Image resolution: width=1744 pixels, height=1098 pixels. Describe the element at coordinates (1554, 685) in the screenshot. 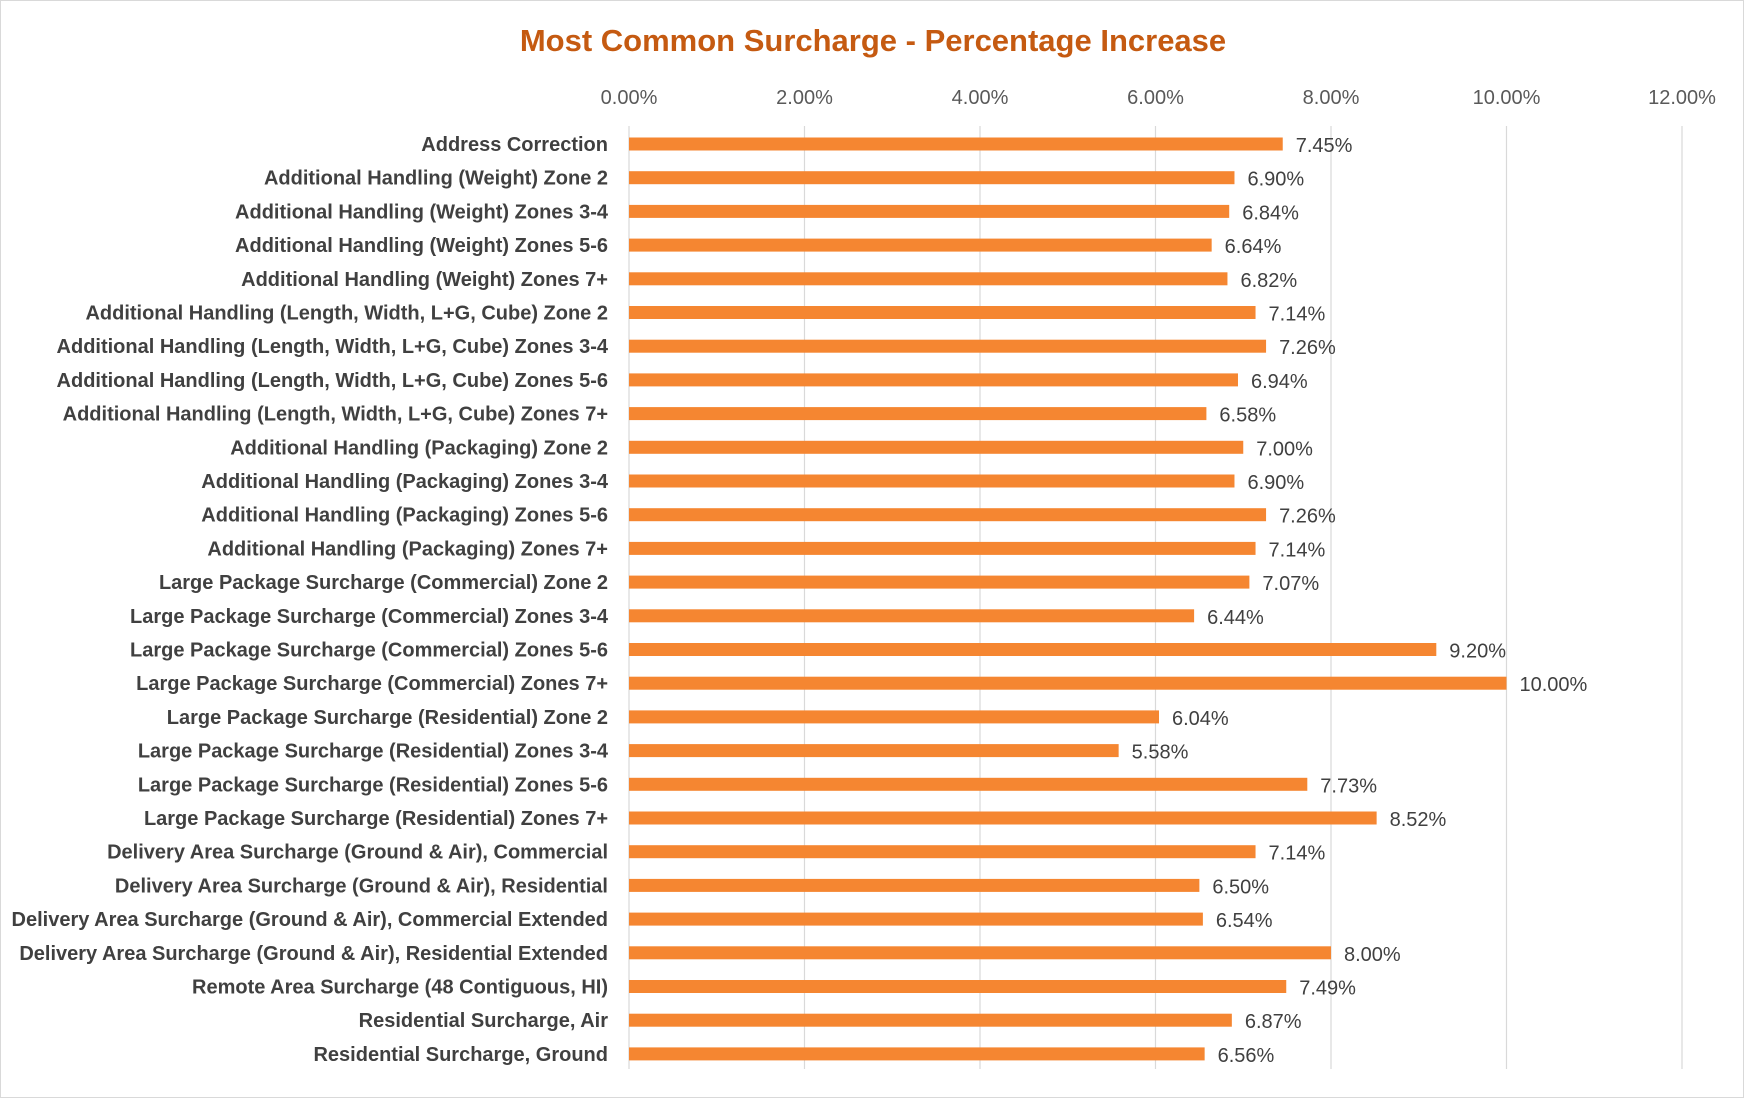

I see `data-label: 10.00%` at that location.